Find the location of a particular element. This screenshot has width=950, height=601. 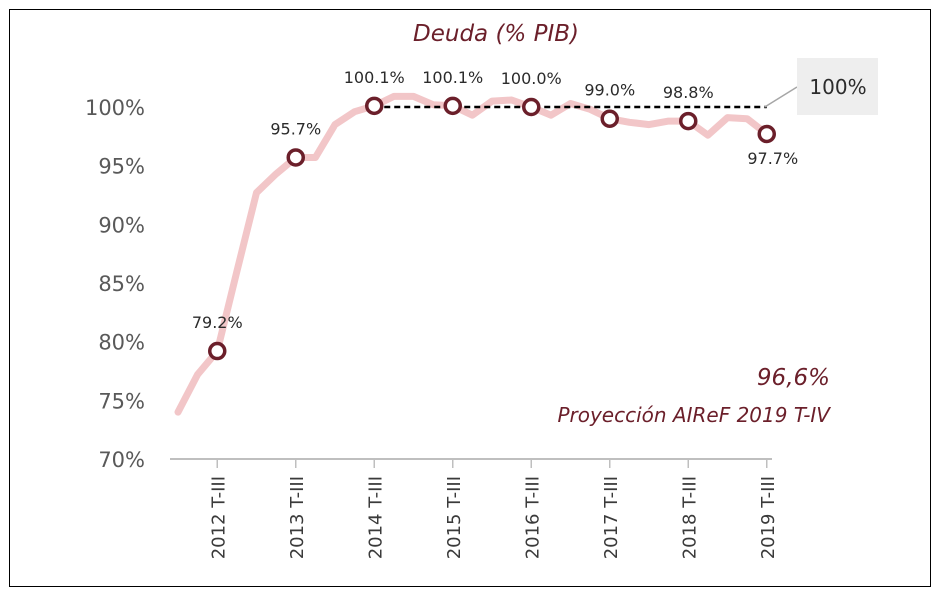

x-tick-label: 2012 T-III is located at coordinates (218, 517).